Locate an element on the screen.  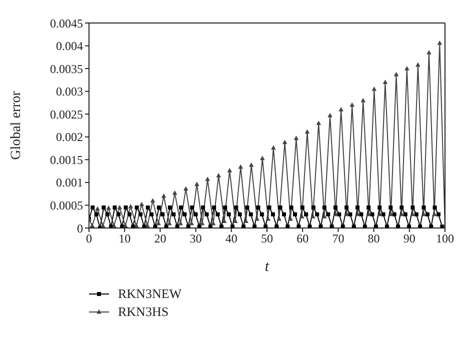
y-tick-label: 0.002 is located at coordinates (69, 137).